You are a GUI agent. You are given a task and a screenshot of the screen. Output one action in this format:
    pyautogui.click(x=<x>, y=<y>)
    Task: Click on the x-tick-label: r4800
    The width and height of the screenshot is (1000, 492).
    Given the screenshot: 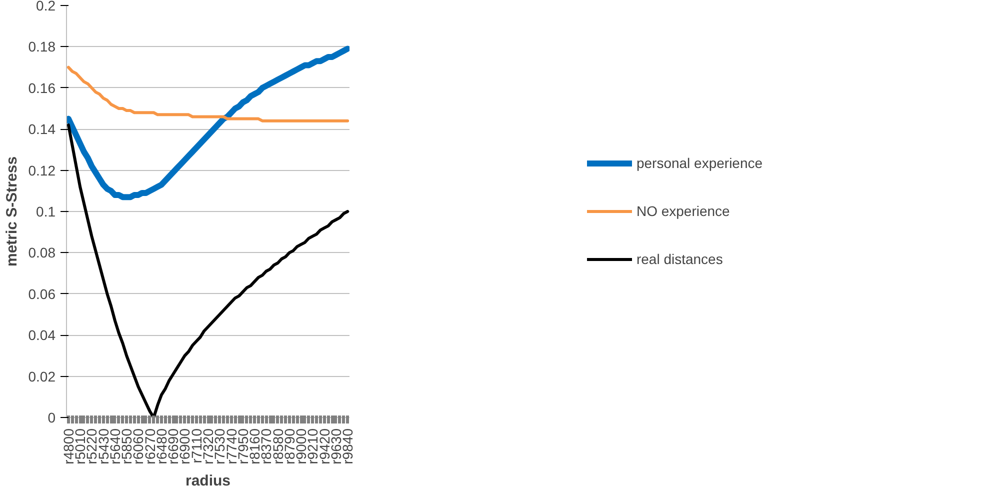 What is the action you would take?
    pyautogui.click(x=68, y=446)
    